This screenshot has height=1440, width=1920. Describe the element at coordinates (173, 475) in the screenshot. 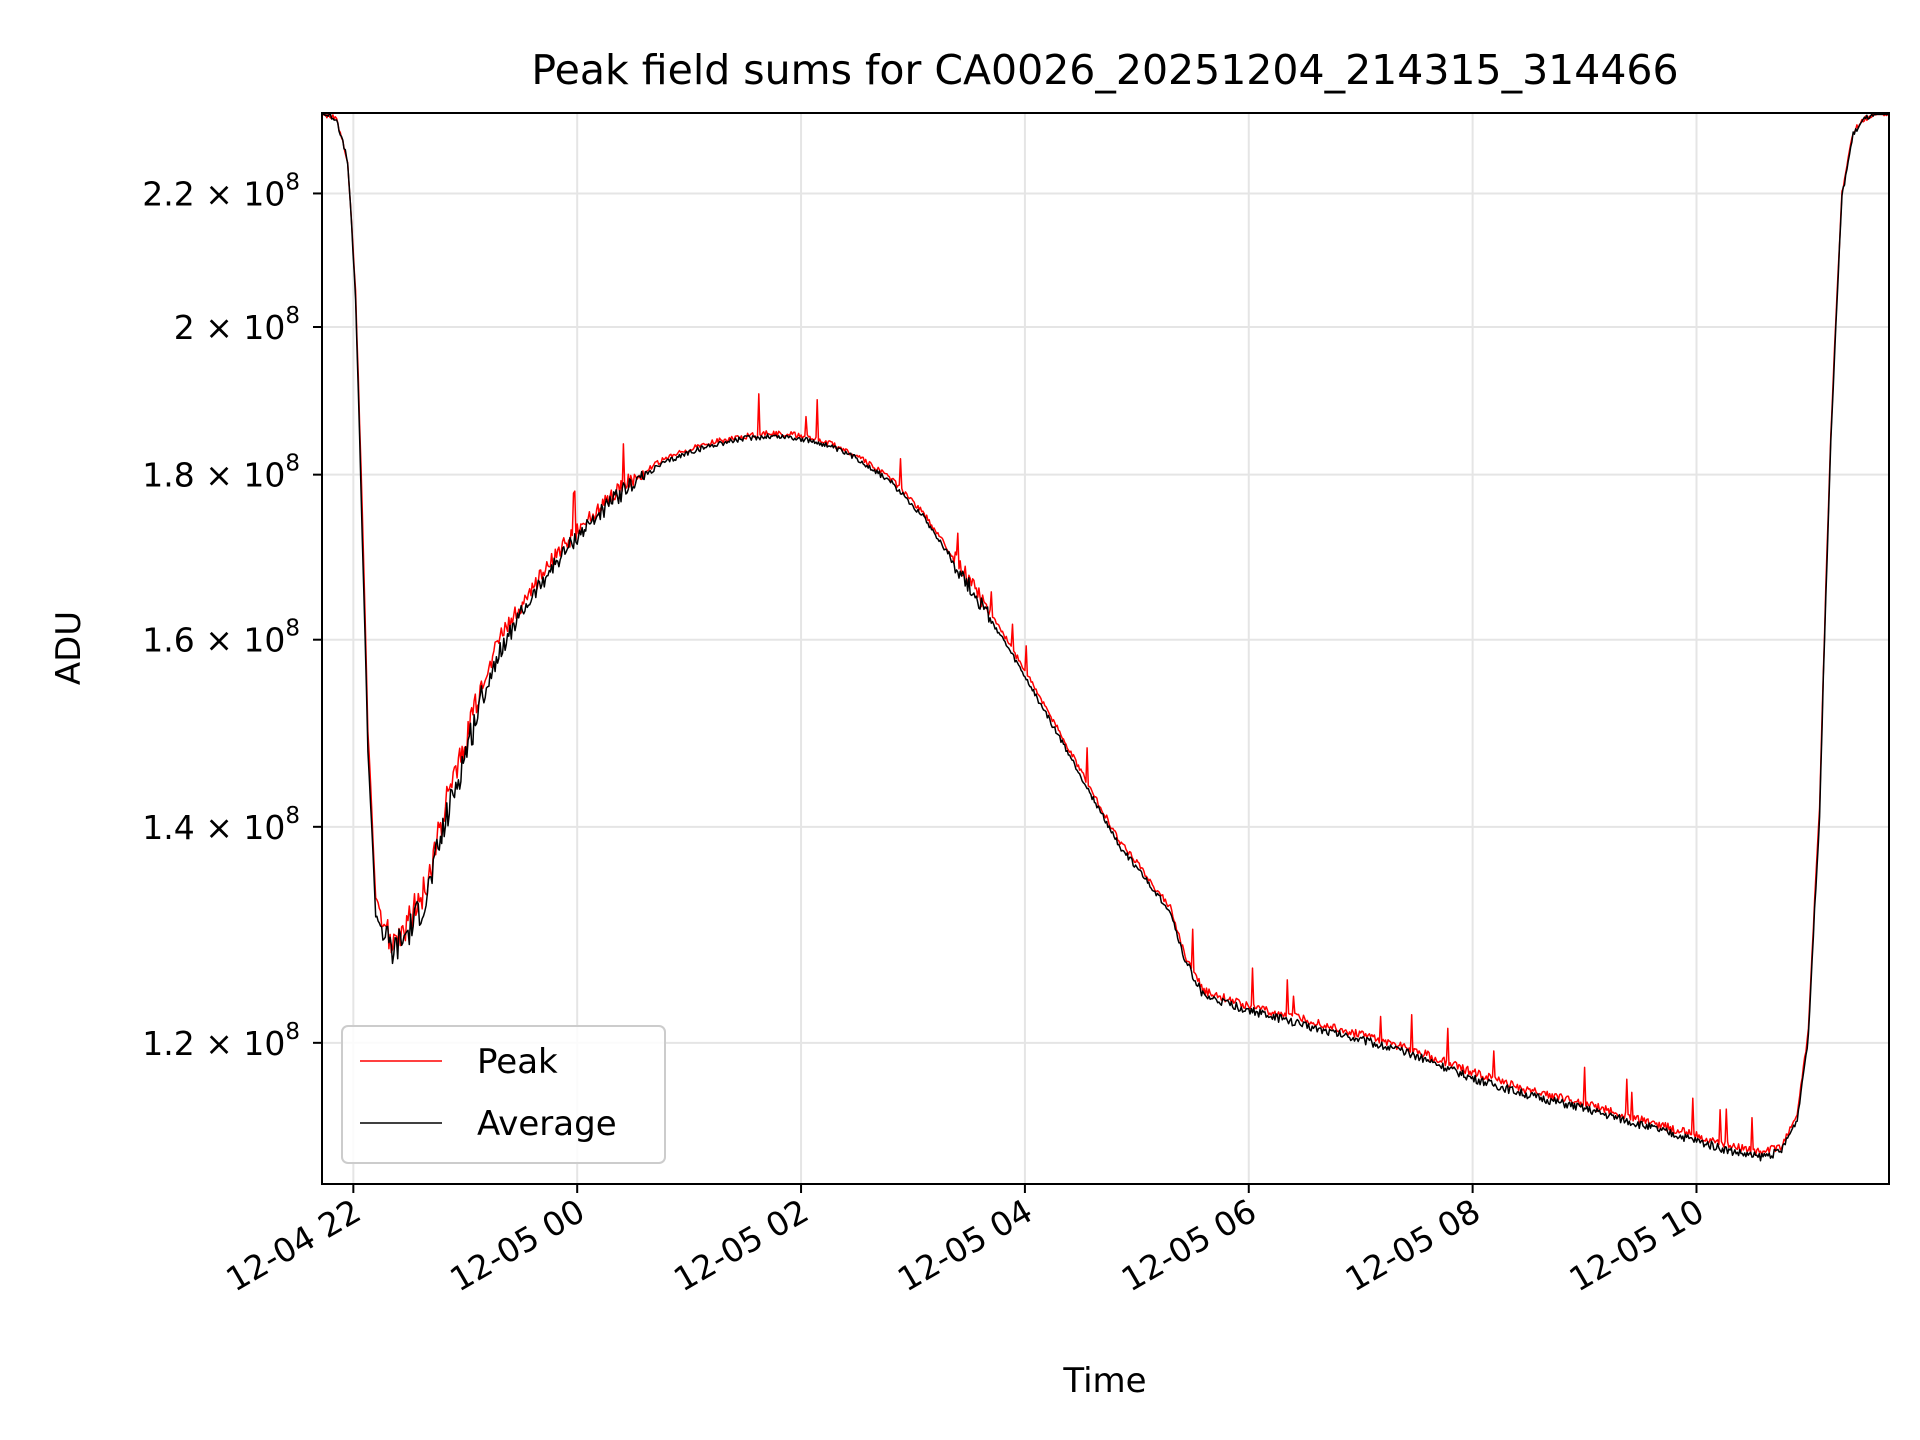

I see `y-tick-mantissa: 1.8` at that location.